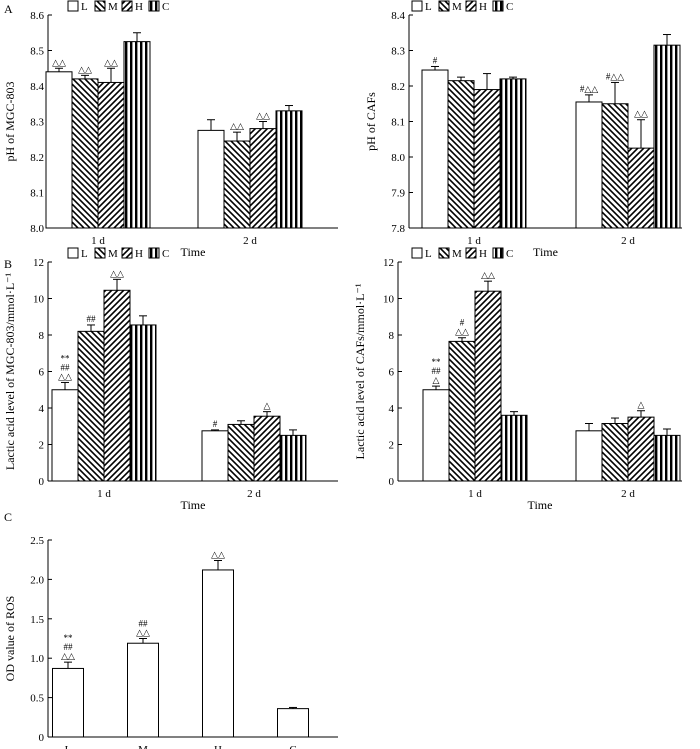 The image size is (700, 749). What do you see at coordinates (37, 699) in the screenshot?
I see `y-tick-label: 0.5` at bounding box center [37, 699].